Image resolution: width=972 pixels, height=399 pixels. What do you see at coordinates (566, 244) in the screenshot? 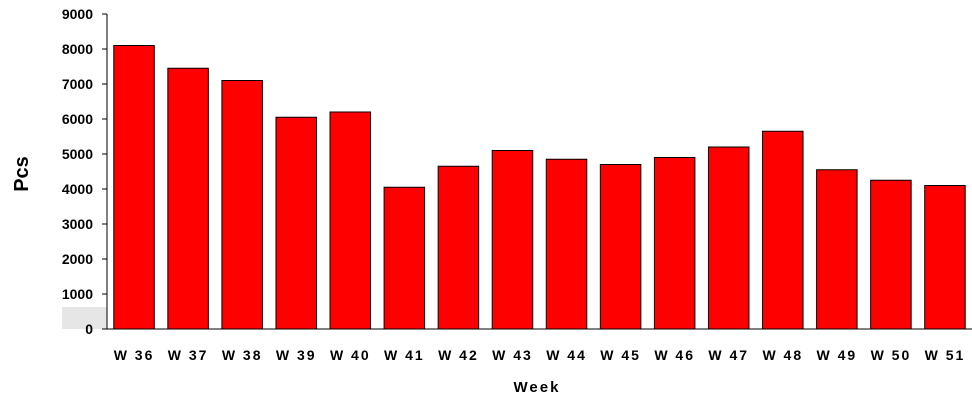
I see `bar-w44` at bounding box center [566, 244].